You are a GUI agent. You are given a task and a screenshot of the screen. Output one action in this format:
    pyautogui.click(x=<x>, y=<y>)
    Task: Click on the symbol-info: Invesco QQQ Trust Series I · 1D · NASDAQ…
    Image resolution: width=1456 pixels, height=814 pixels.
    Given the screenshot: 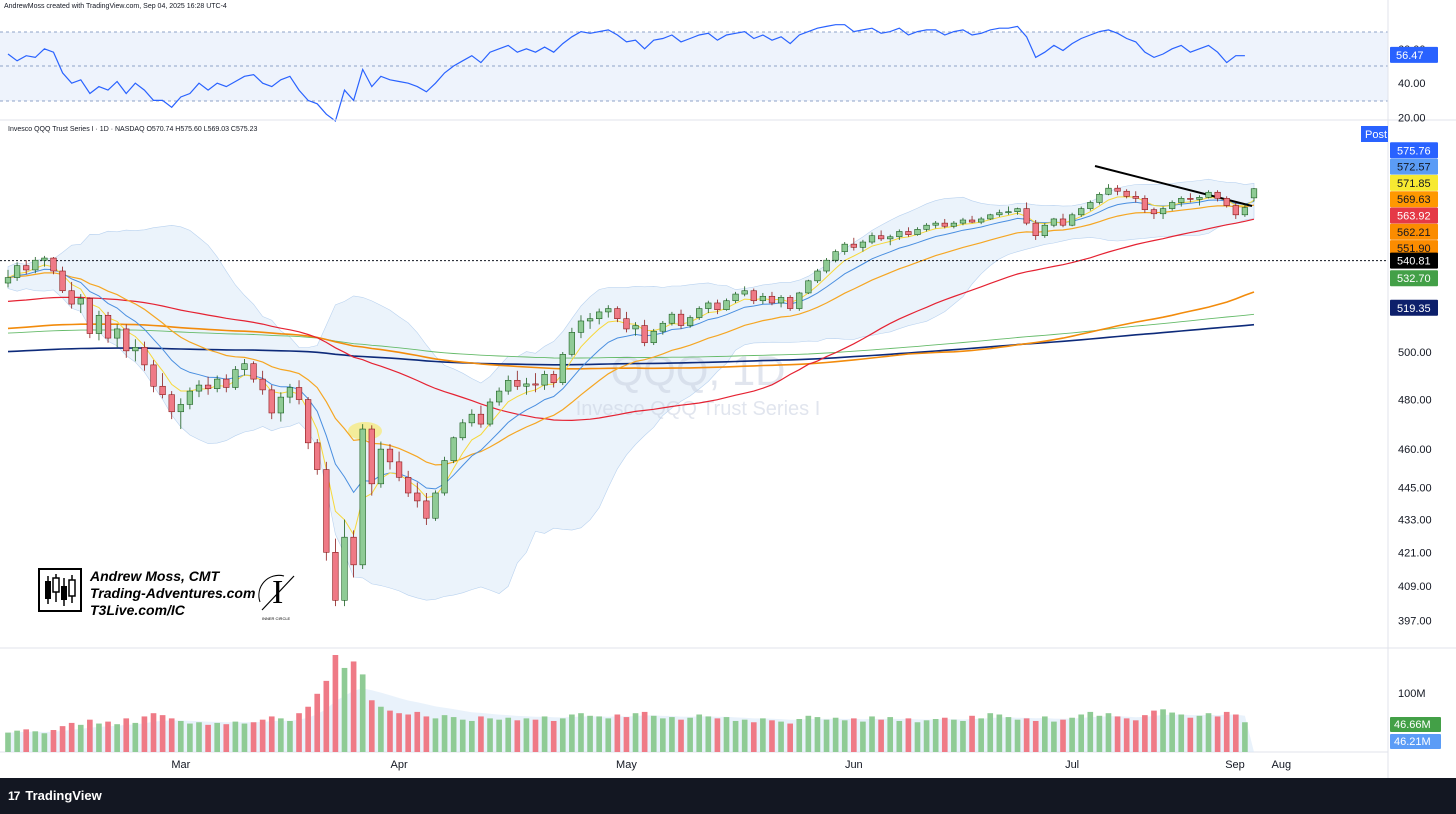 What is the action you would take?
    pyautogui.click(x=133, y=129)
    